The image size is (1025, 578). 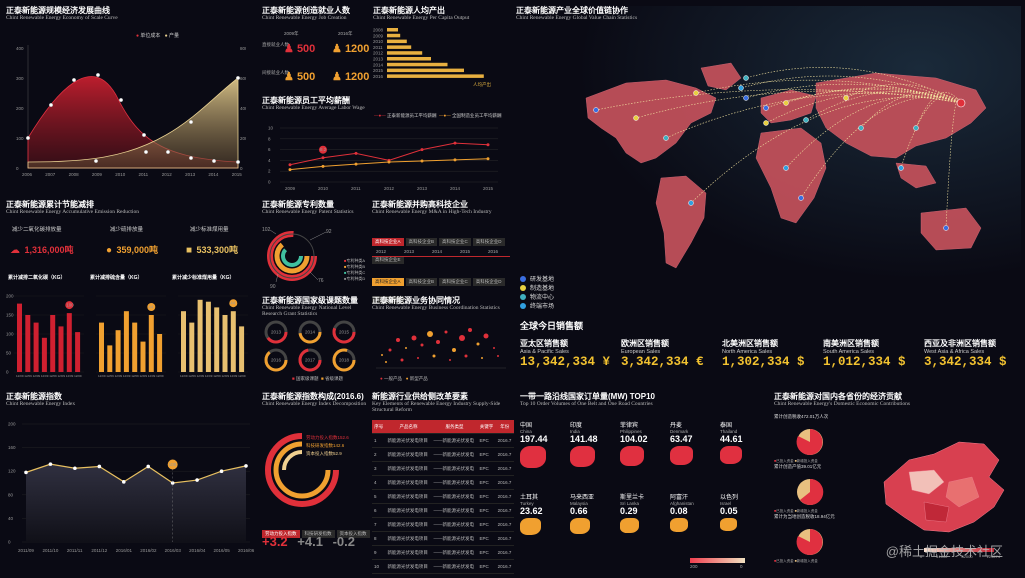 What do you see at coordinates (74, 174) in the screenshot?
I see `x-tick-label: 2008` at bounding box center [74, 174].